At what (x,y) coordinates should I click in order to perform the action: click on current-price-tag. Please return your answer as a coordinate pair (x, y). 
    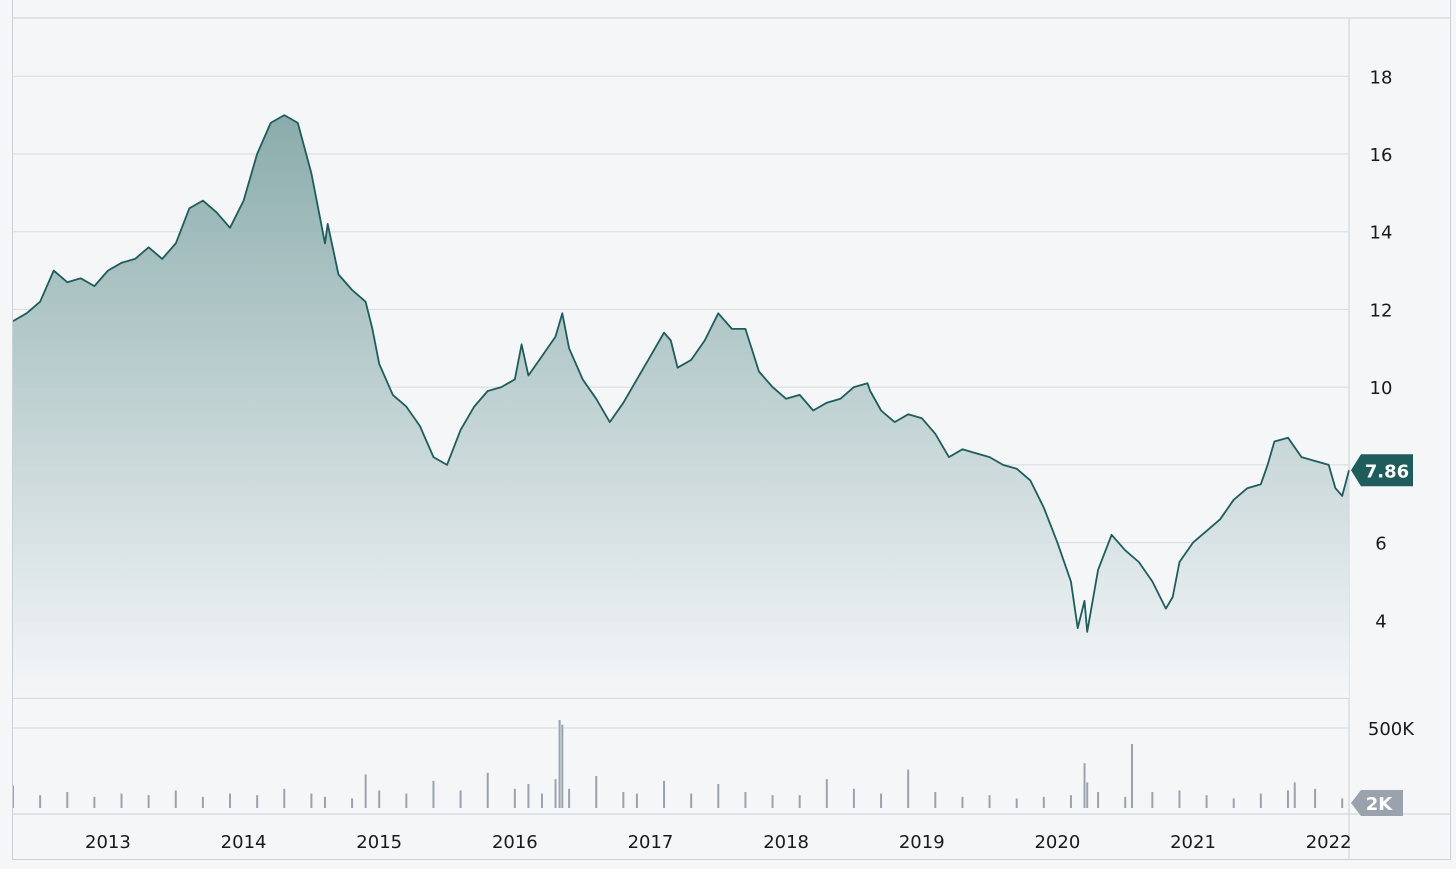
    Looking at the image, I should click on (1382, 470).